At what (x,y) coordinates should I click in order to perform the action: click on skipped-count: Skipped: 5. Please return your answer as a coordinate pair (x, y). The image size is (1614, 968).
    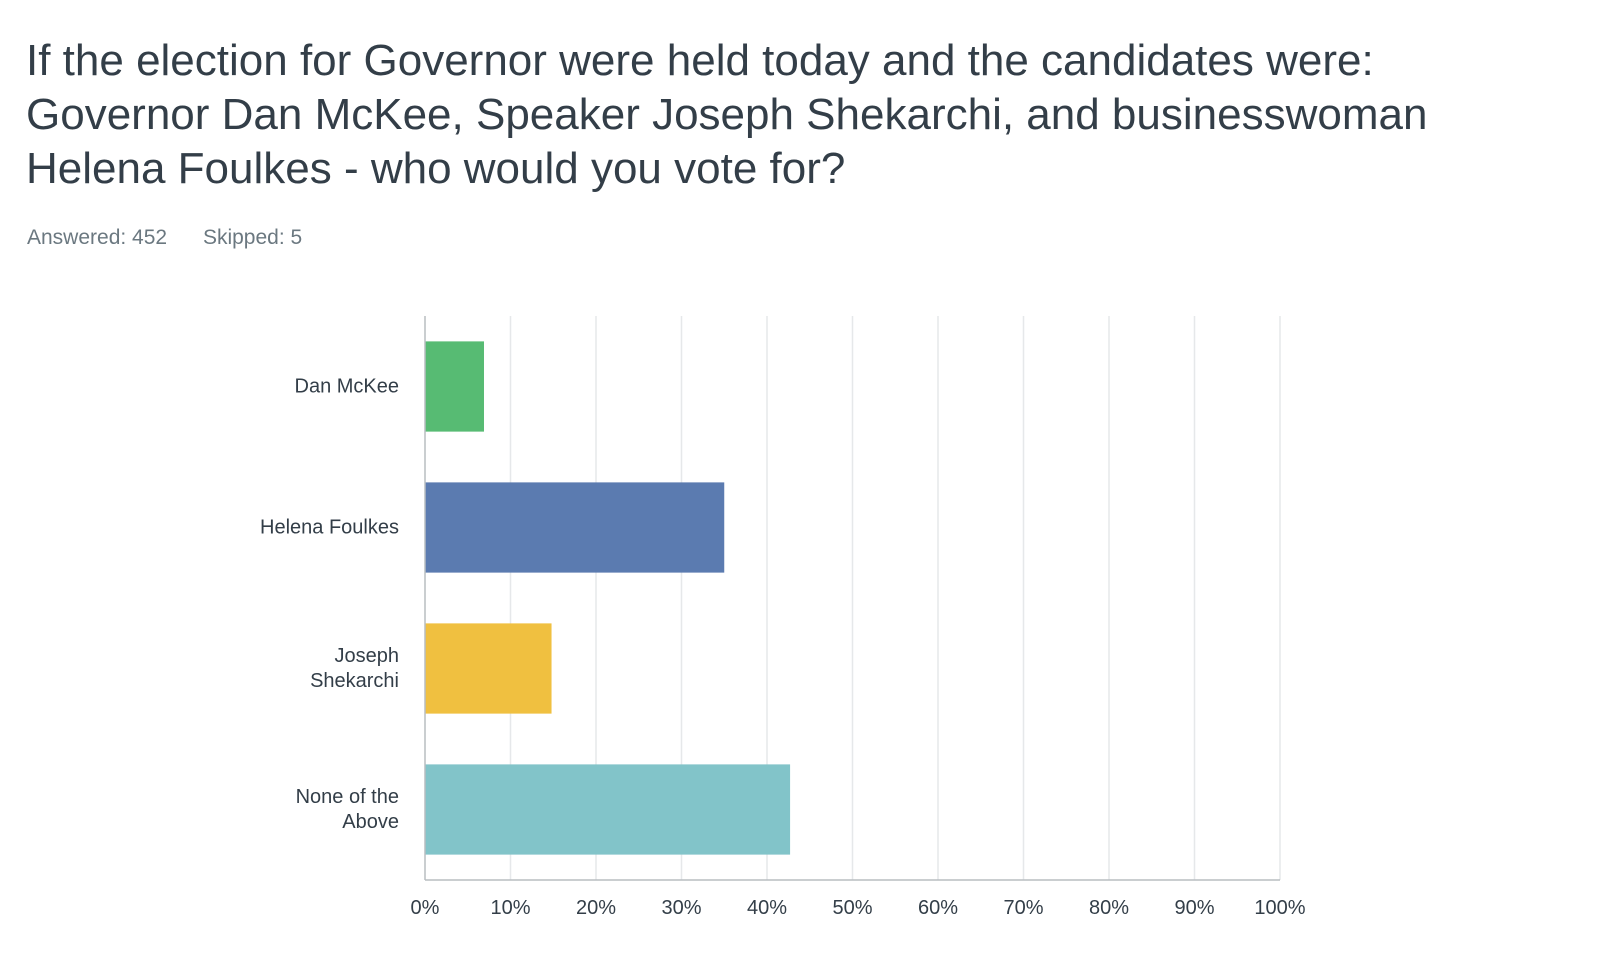
    Looking at the image, I should click on (252, 237).